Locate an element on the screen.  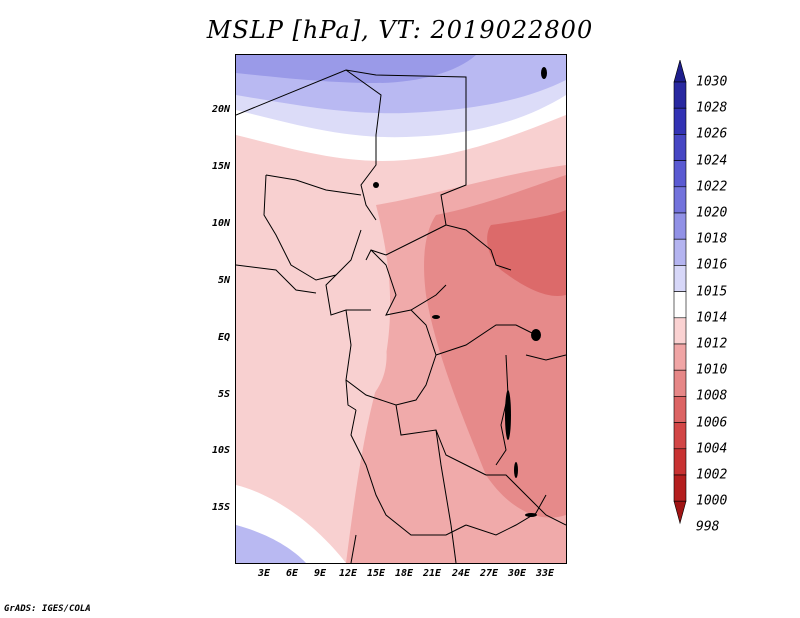
colorbar-label: 1012 is located at coordinates (712, 344).